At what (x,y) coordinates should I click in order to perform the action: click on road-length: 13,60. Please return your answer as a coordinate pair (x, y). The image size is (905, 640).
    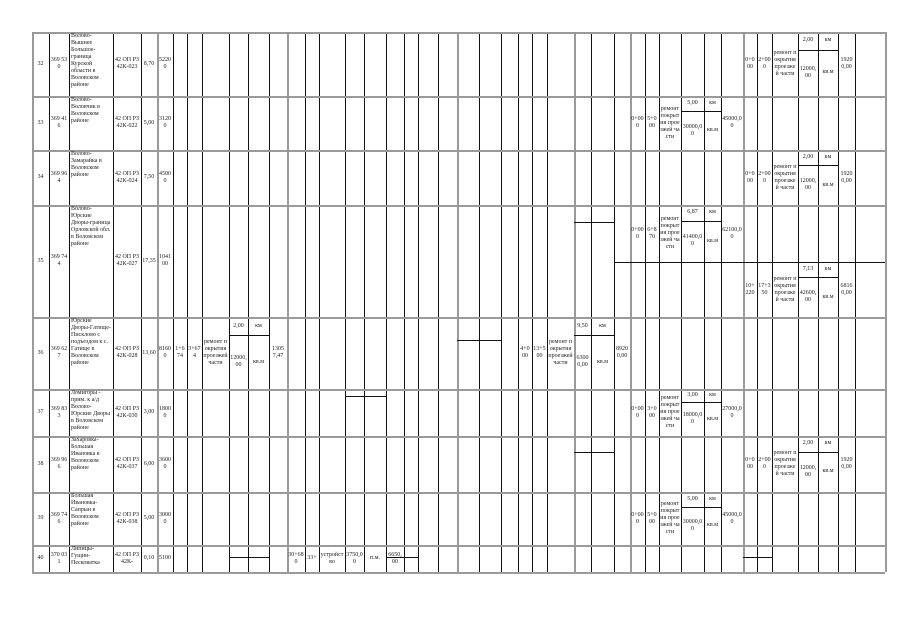
    Looking at the image, I should click on (149, 352).